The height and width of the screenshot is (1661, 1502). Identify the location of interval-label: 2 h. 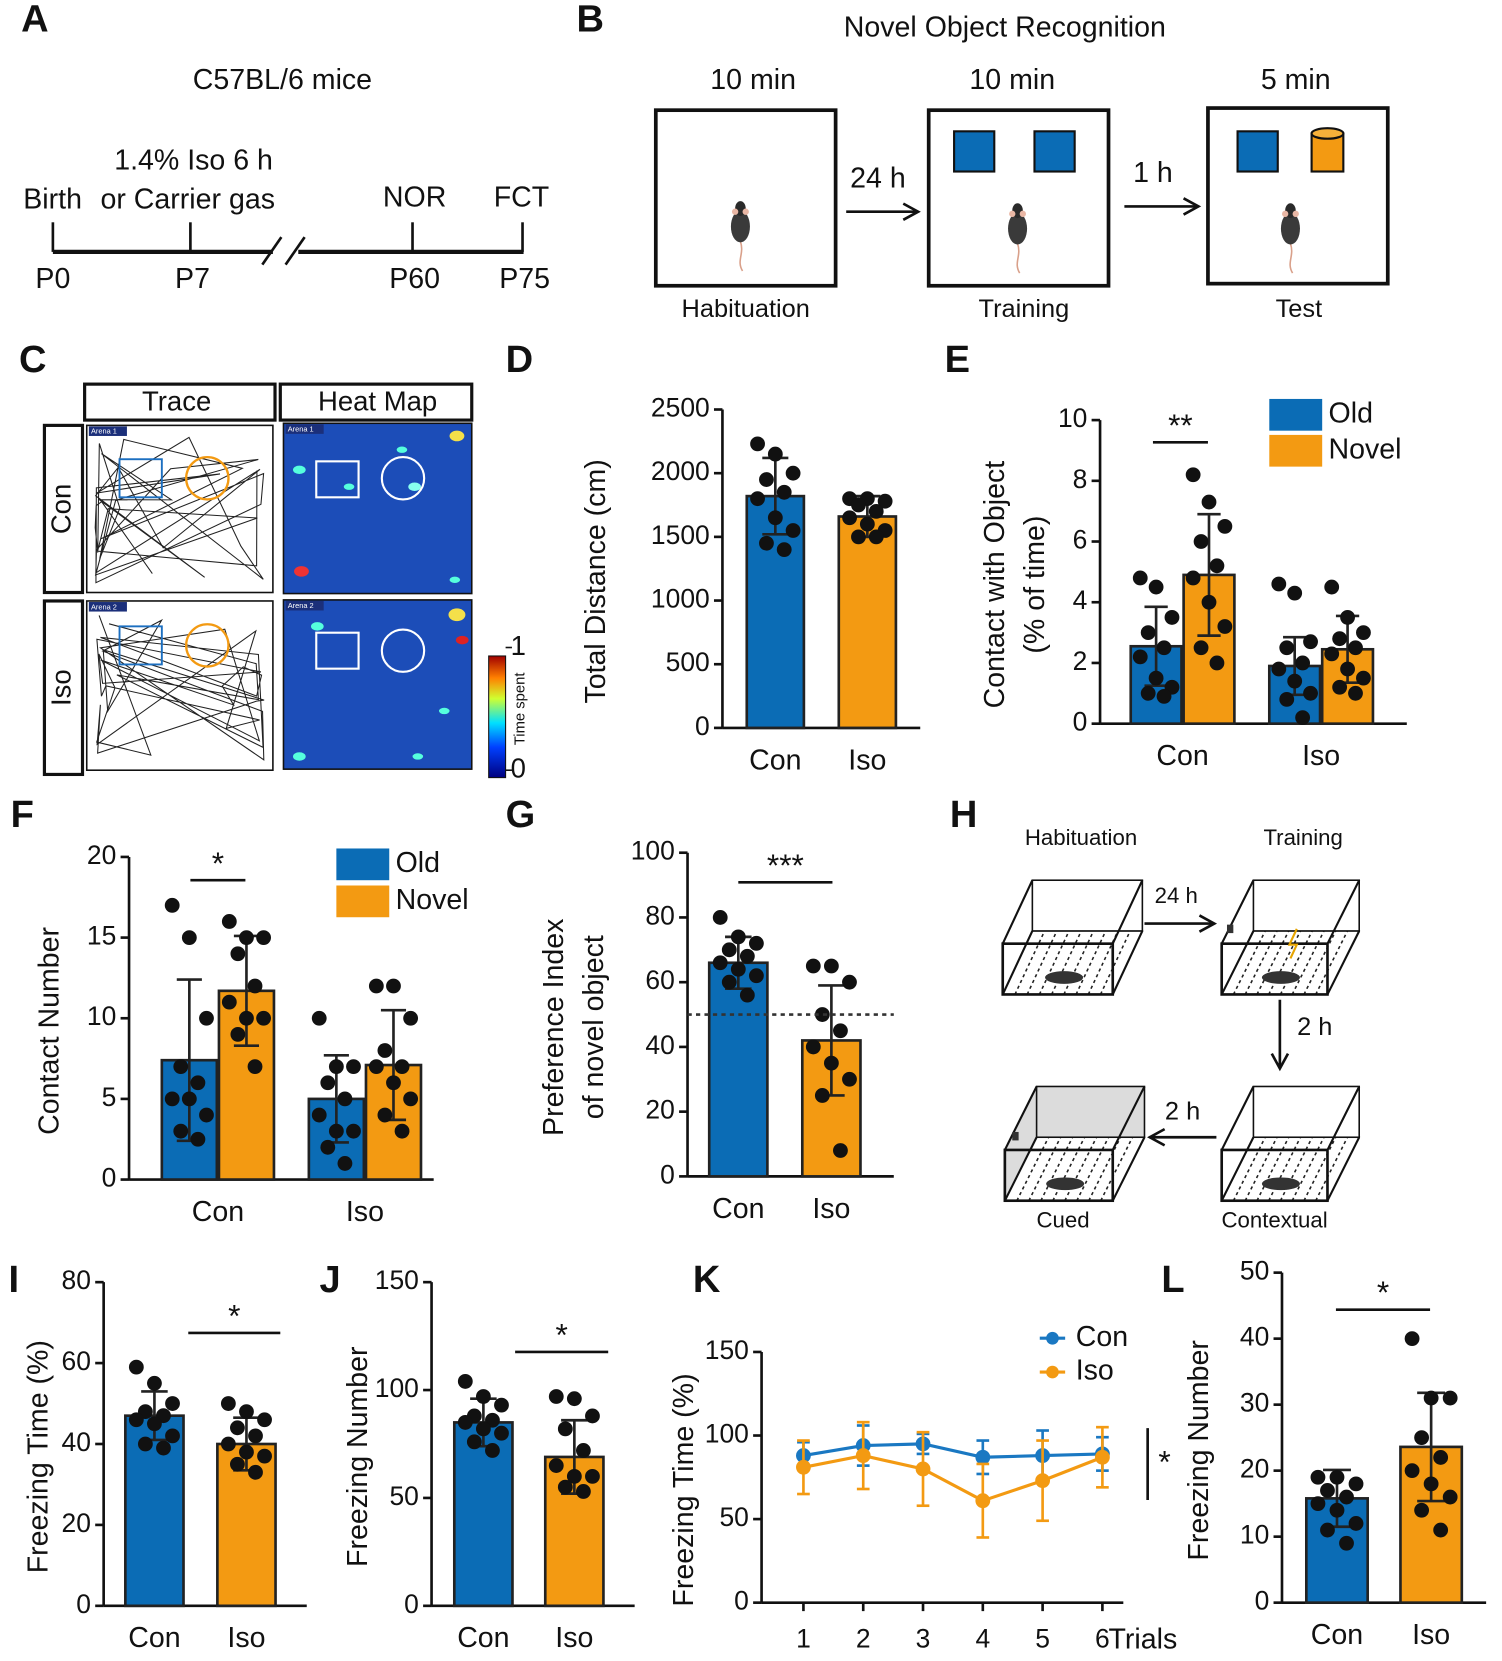
(1182, 1112).